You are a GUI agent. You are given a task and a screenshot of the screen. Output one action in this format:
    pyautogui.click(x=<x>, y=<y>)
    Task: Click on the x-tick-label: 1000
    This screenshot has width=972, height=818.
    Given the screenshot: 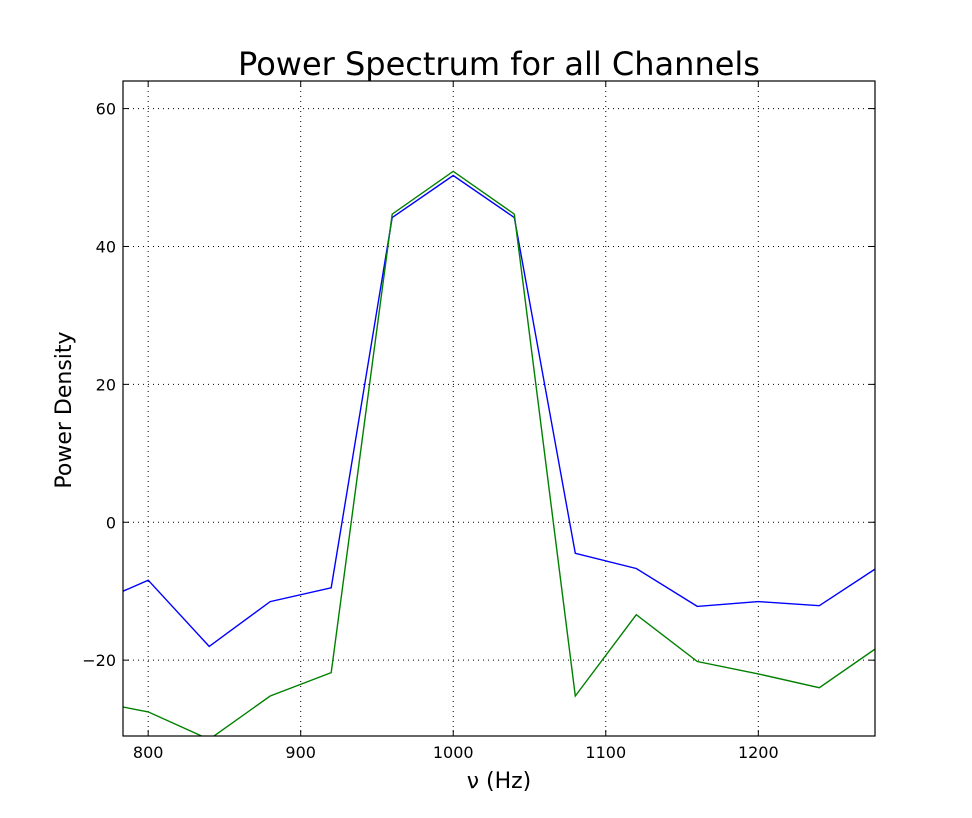 What is the action you would take?
    pyautogui.click(x=453, y=752)
    